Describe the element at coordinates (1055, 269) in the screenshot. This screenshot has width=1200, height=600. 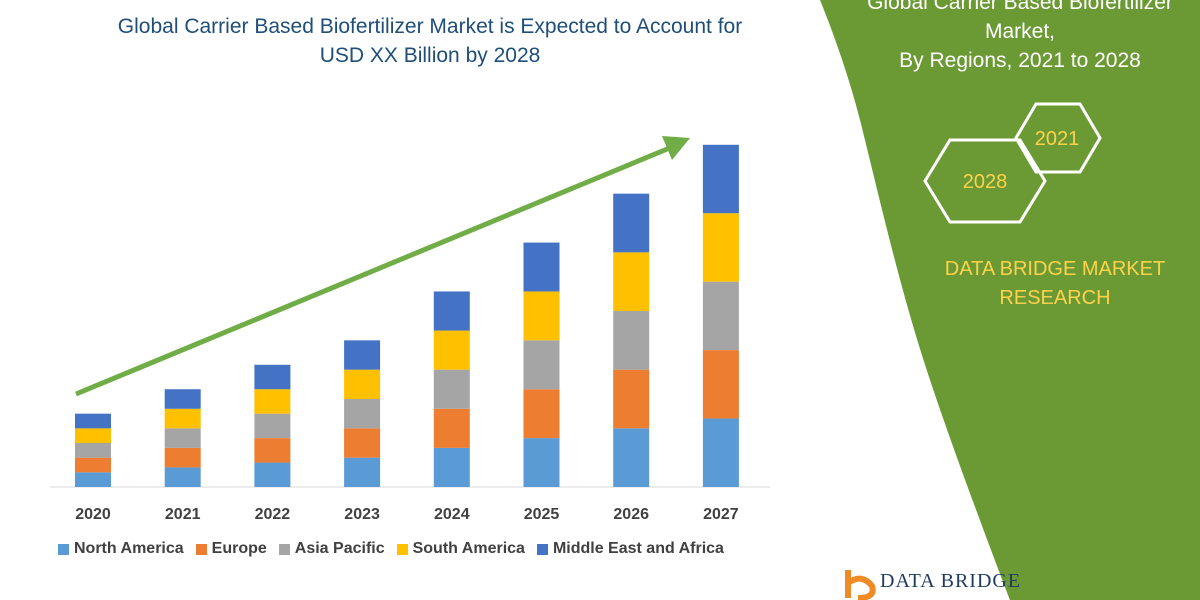
I see `brand-name-line-1: DATA BRIDGE MARKET` at that location.